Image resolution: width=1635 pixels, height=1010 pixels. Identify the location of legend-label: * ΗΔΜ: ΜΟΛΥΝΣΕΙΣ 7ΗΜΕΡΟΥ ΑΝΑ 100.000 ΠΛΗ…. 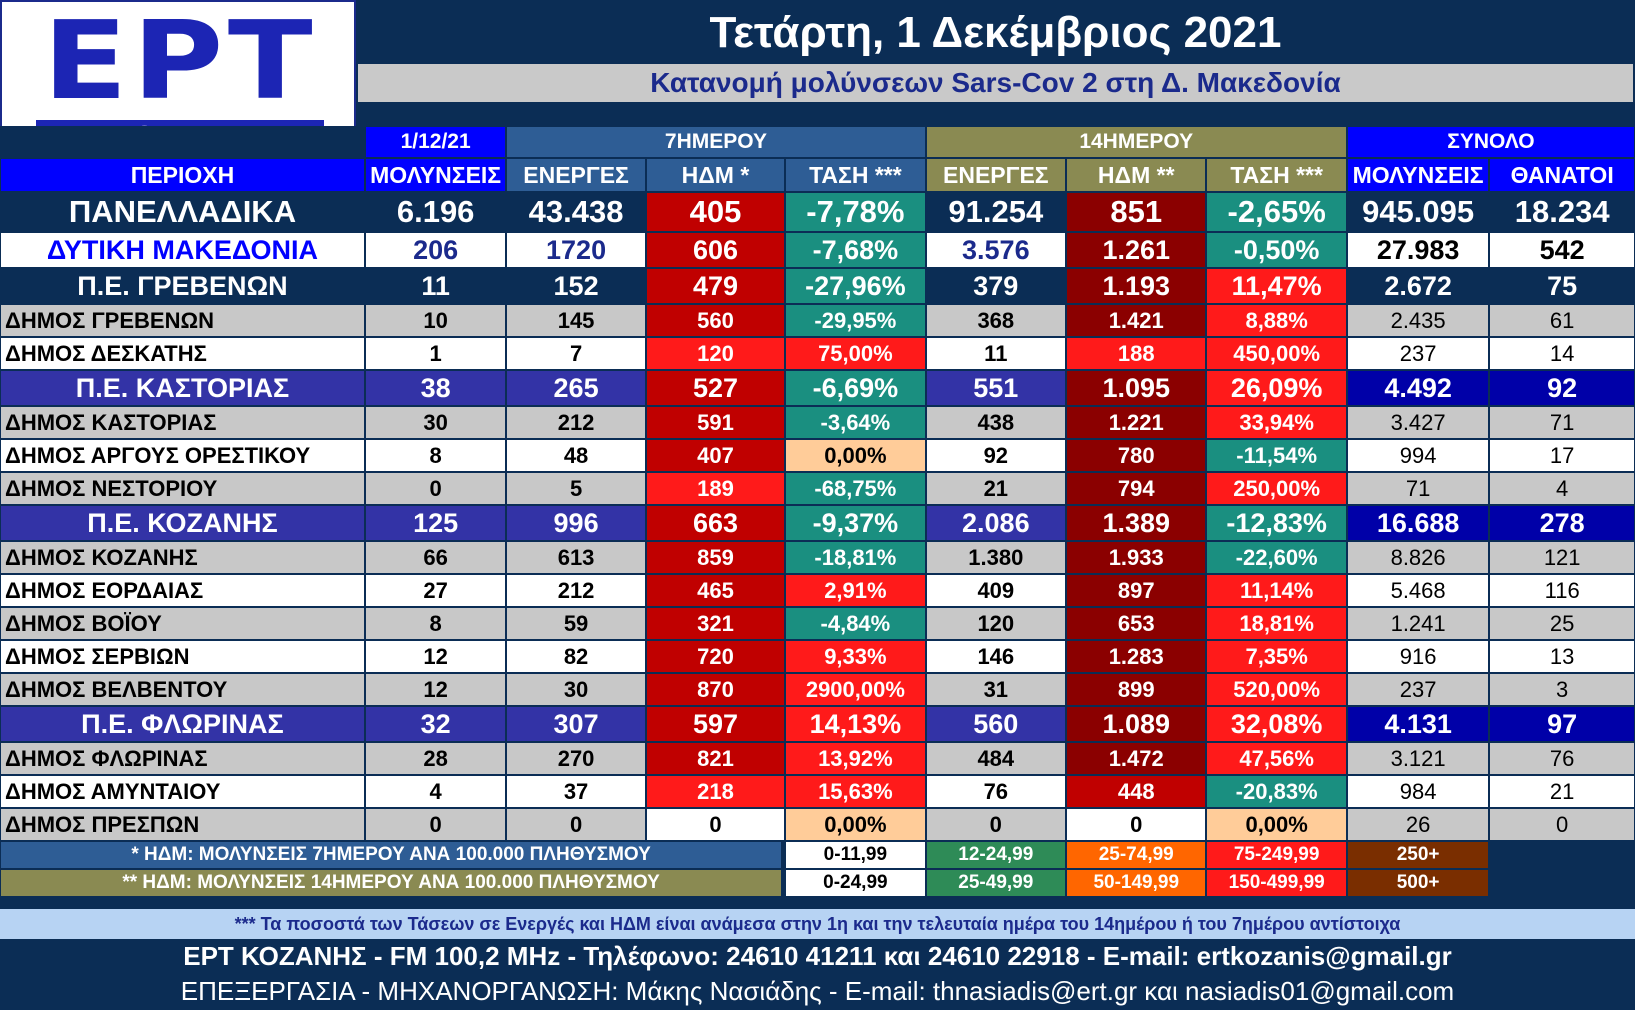
(393, 855).